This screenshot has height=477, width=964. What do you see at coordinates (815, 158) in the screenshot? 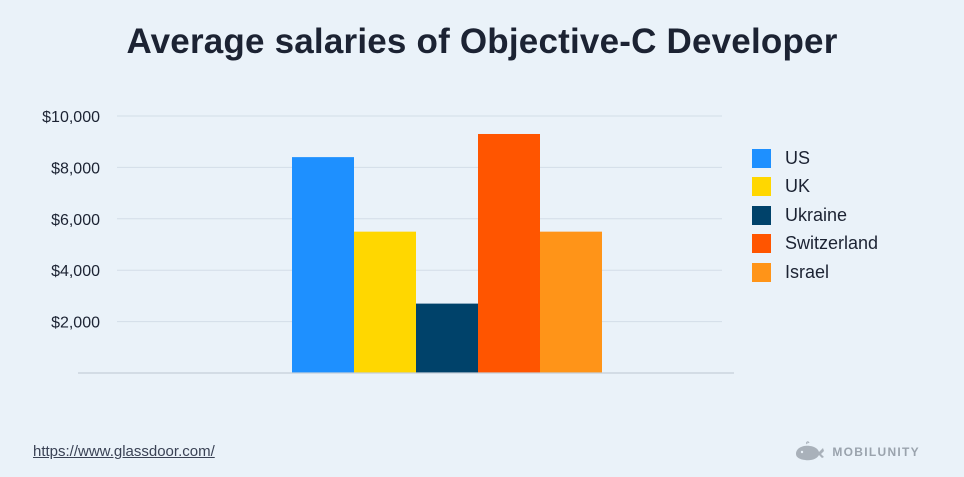
I see `legend-item-us: US` at bounding box center [815, 158].